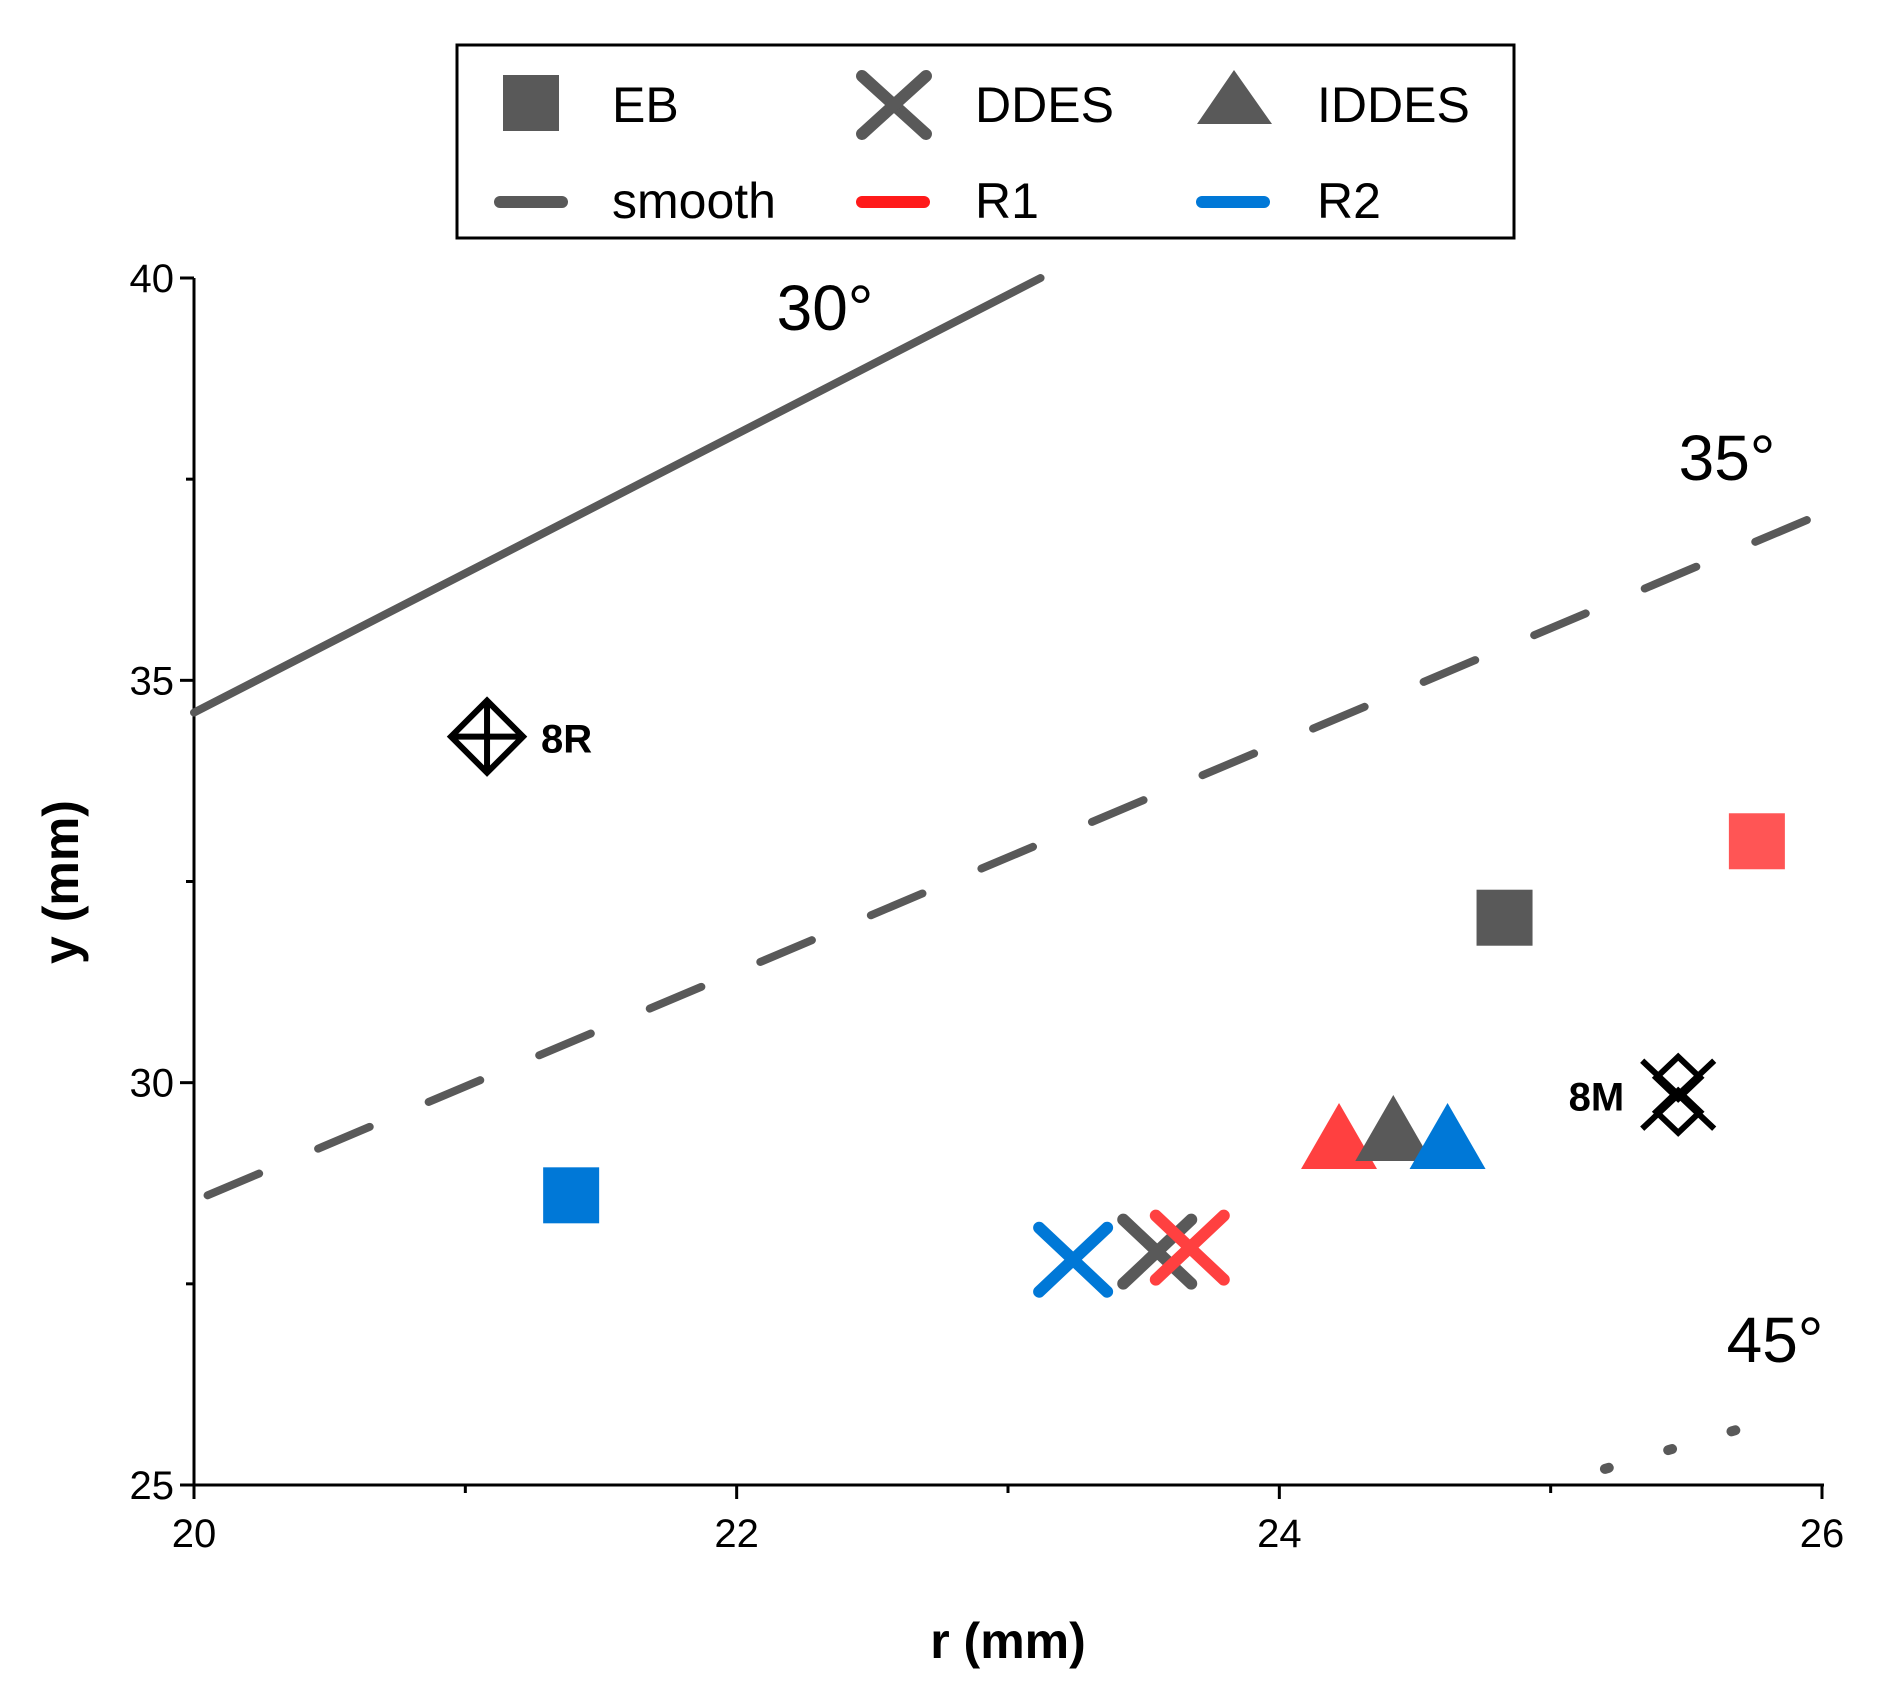 Image resolution: width=1877 pixels, height=1691 pixels. Describe the element at coordinates (152, 279) in the screenshot. I see `y-tick-label: 40` at that location.